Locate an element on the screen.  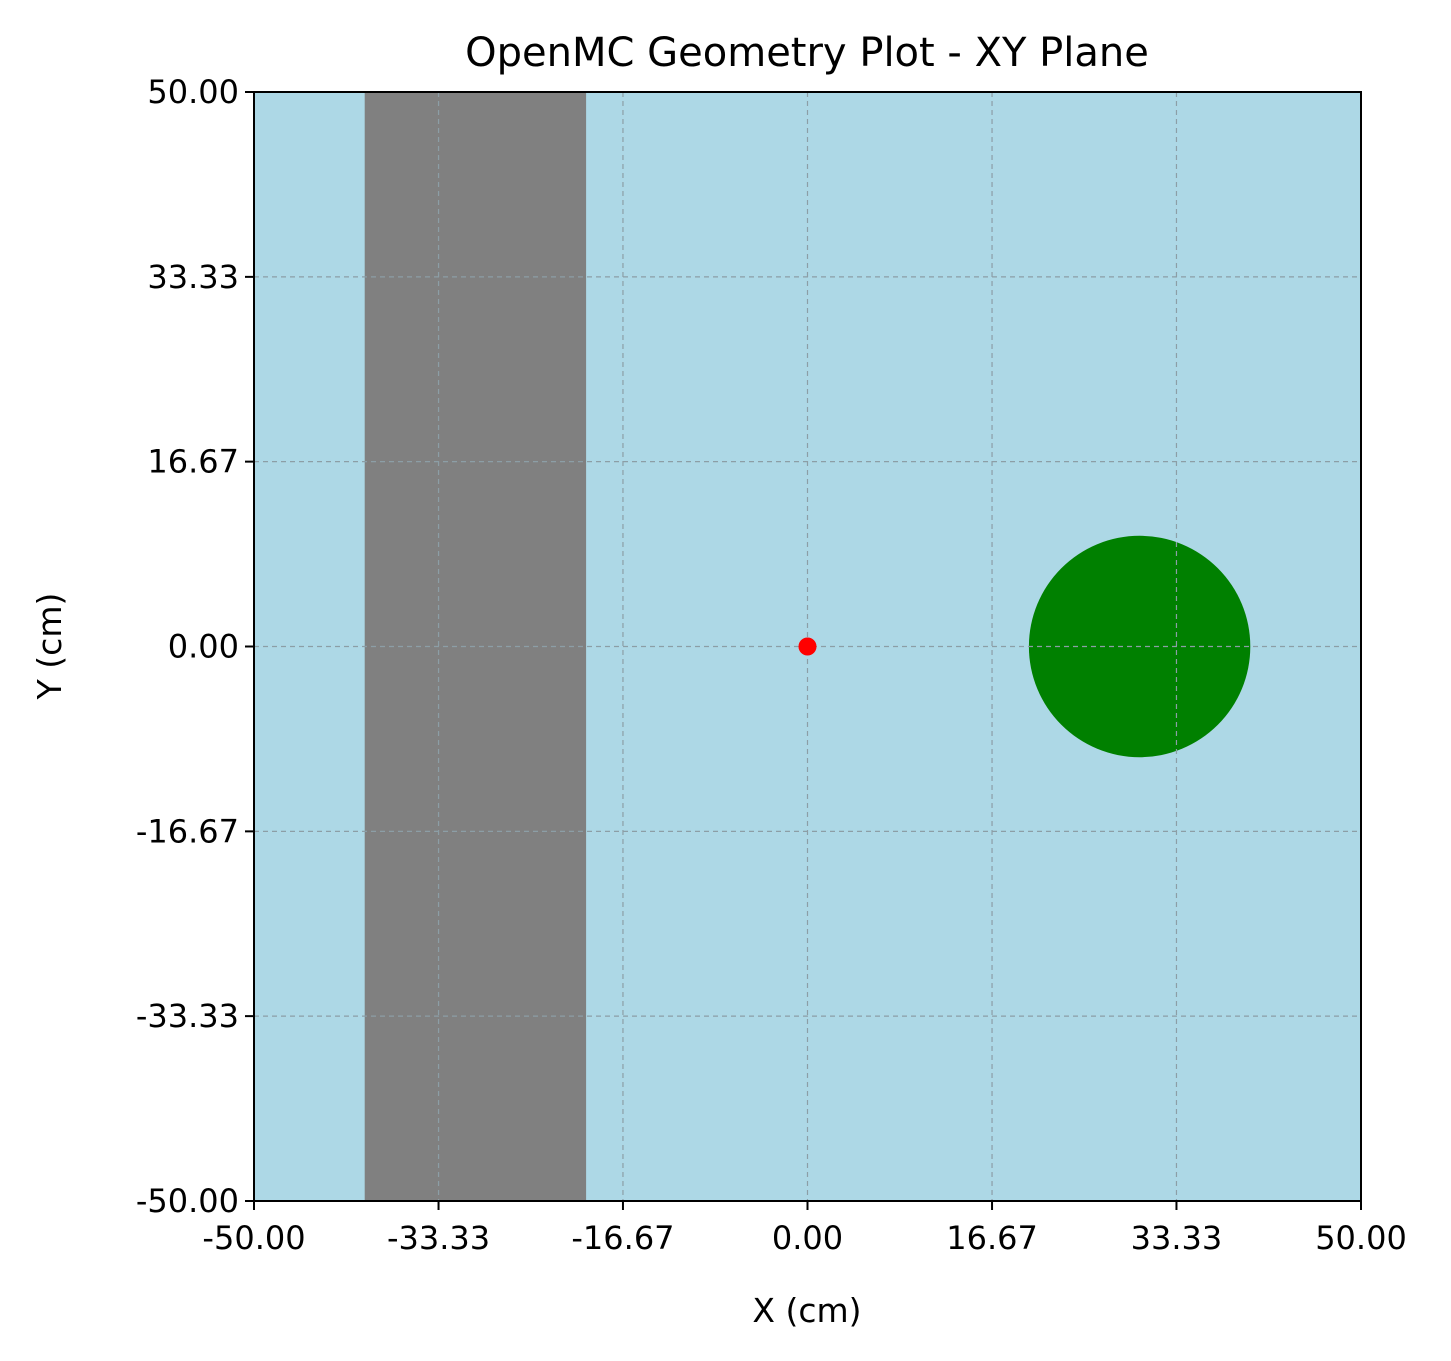
x-tick-label: 33.33 is located at coordinates (1177, 1238).